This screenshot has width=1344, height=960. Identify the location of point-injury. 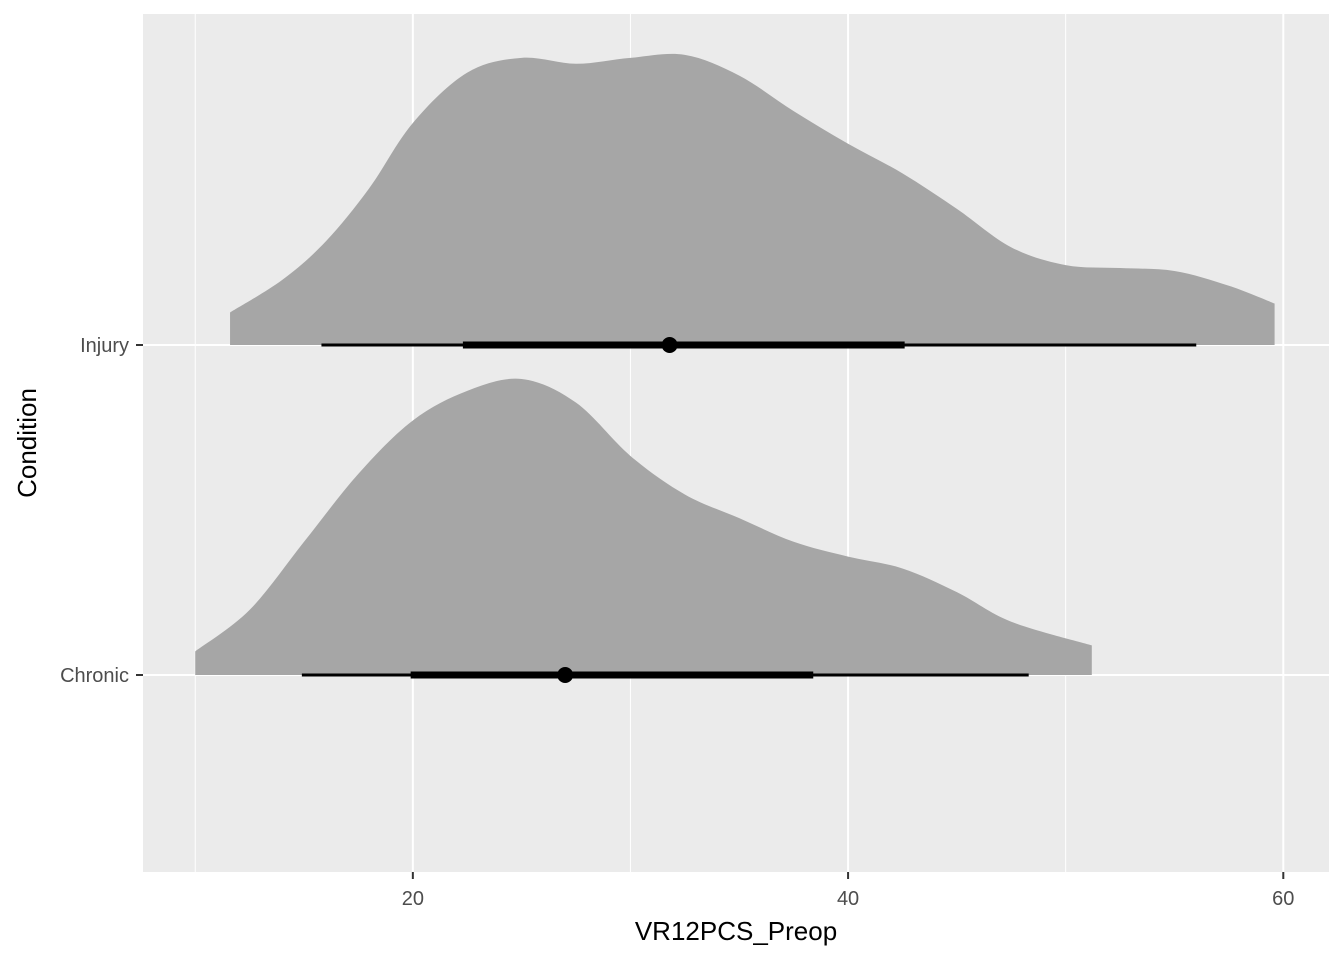
(669, 345).